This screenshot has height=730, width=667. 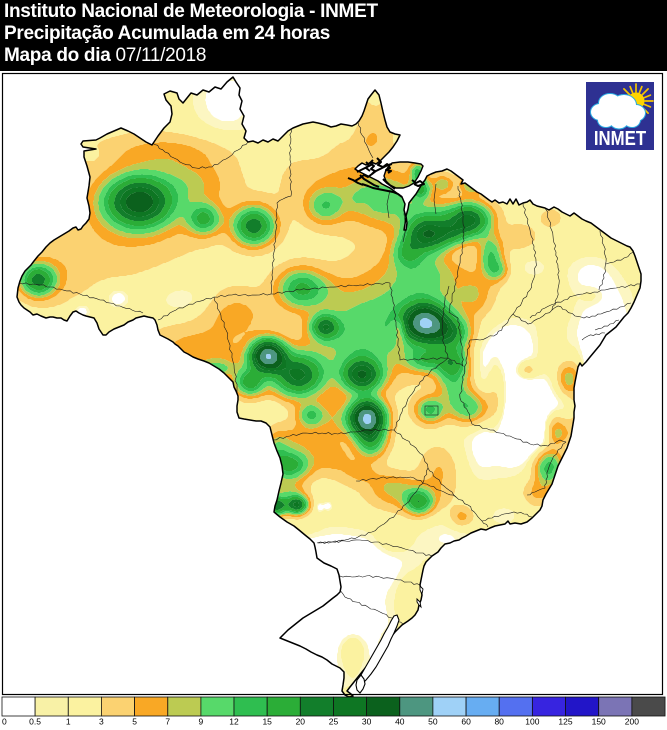 I want to click on svg-text: 0.5, so click(x=35, y=722).